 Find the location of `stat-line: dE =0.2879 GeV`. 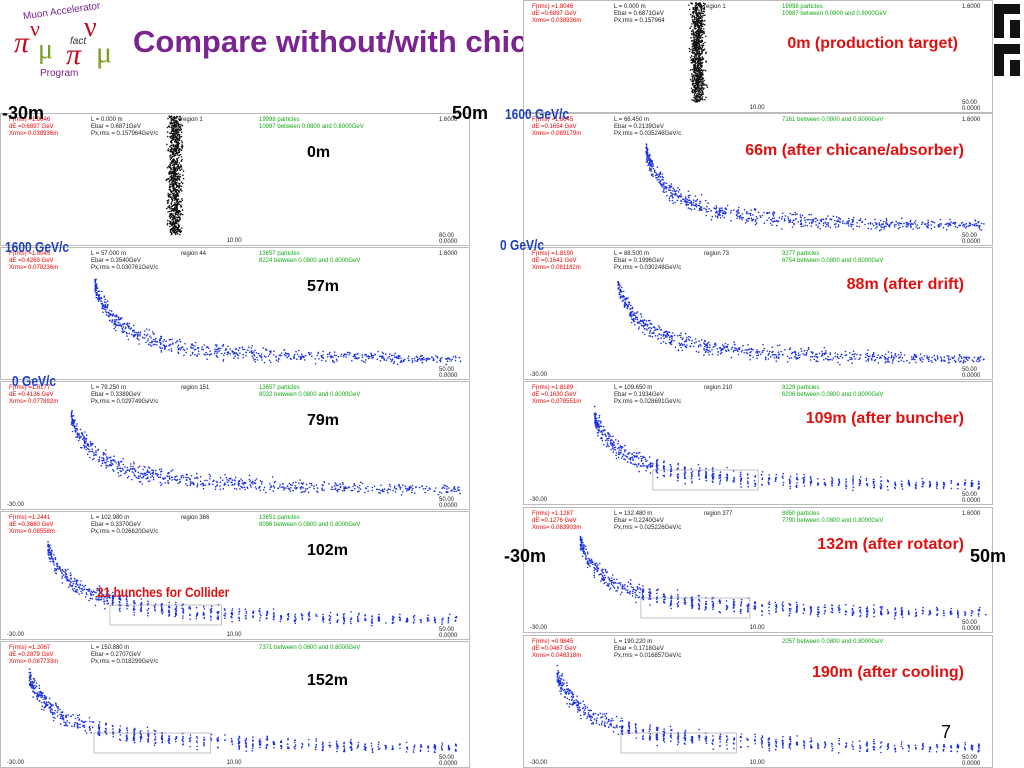

stat-line: dE =0.2879 GeV is located at coordinates (31, 655).